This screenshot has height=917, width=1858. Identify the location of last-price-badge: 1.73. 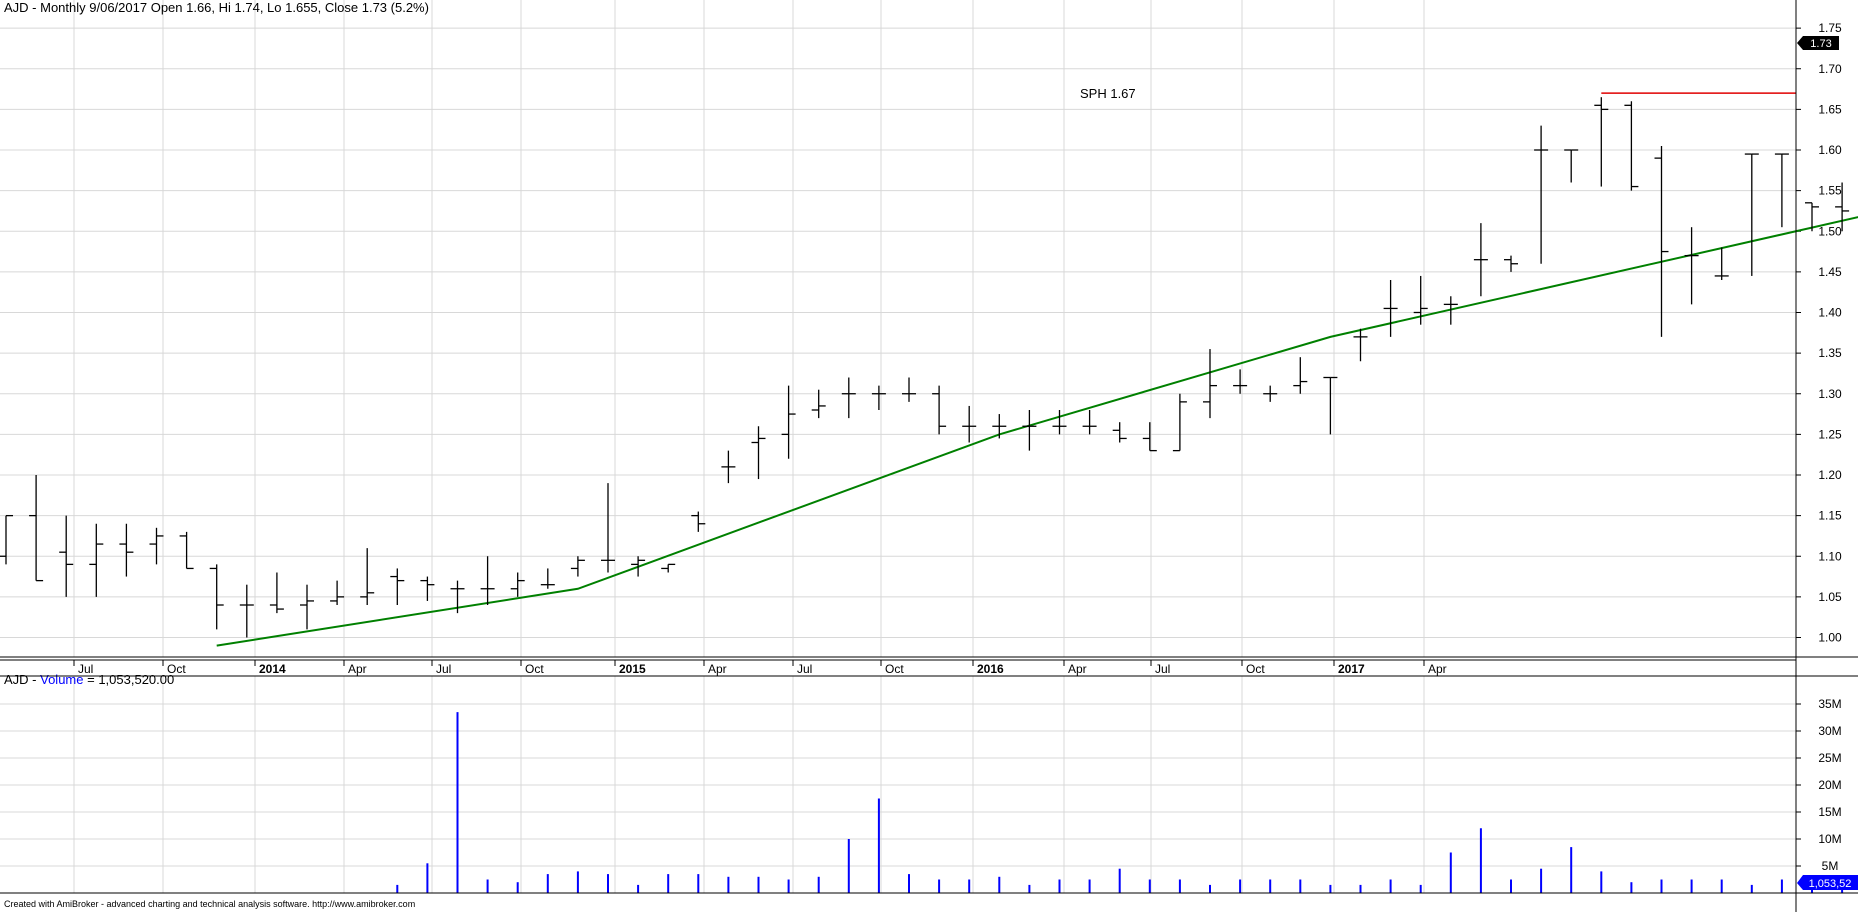
(1818, 43).